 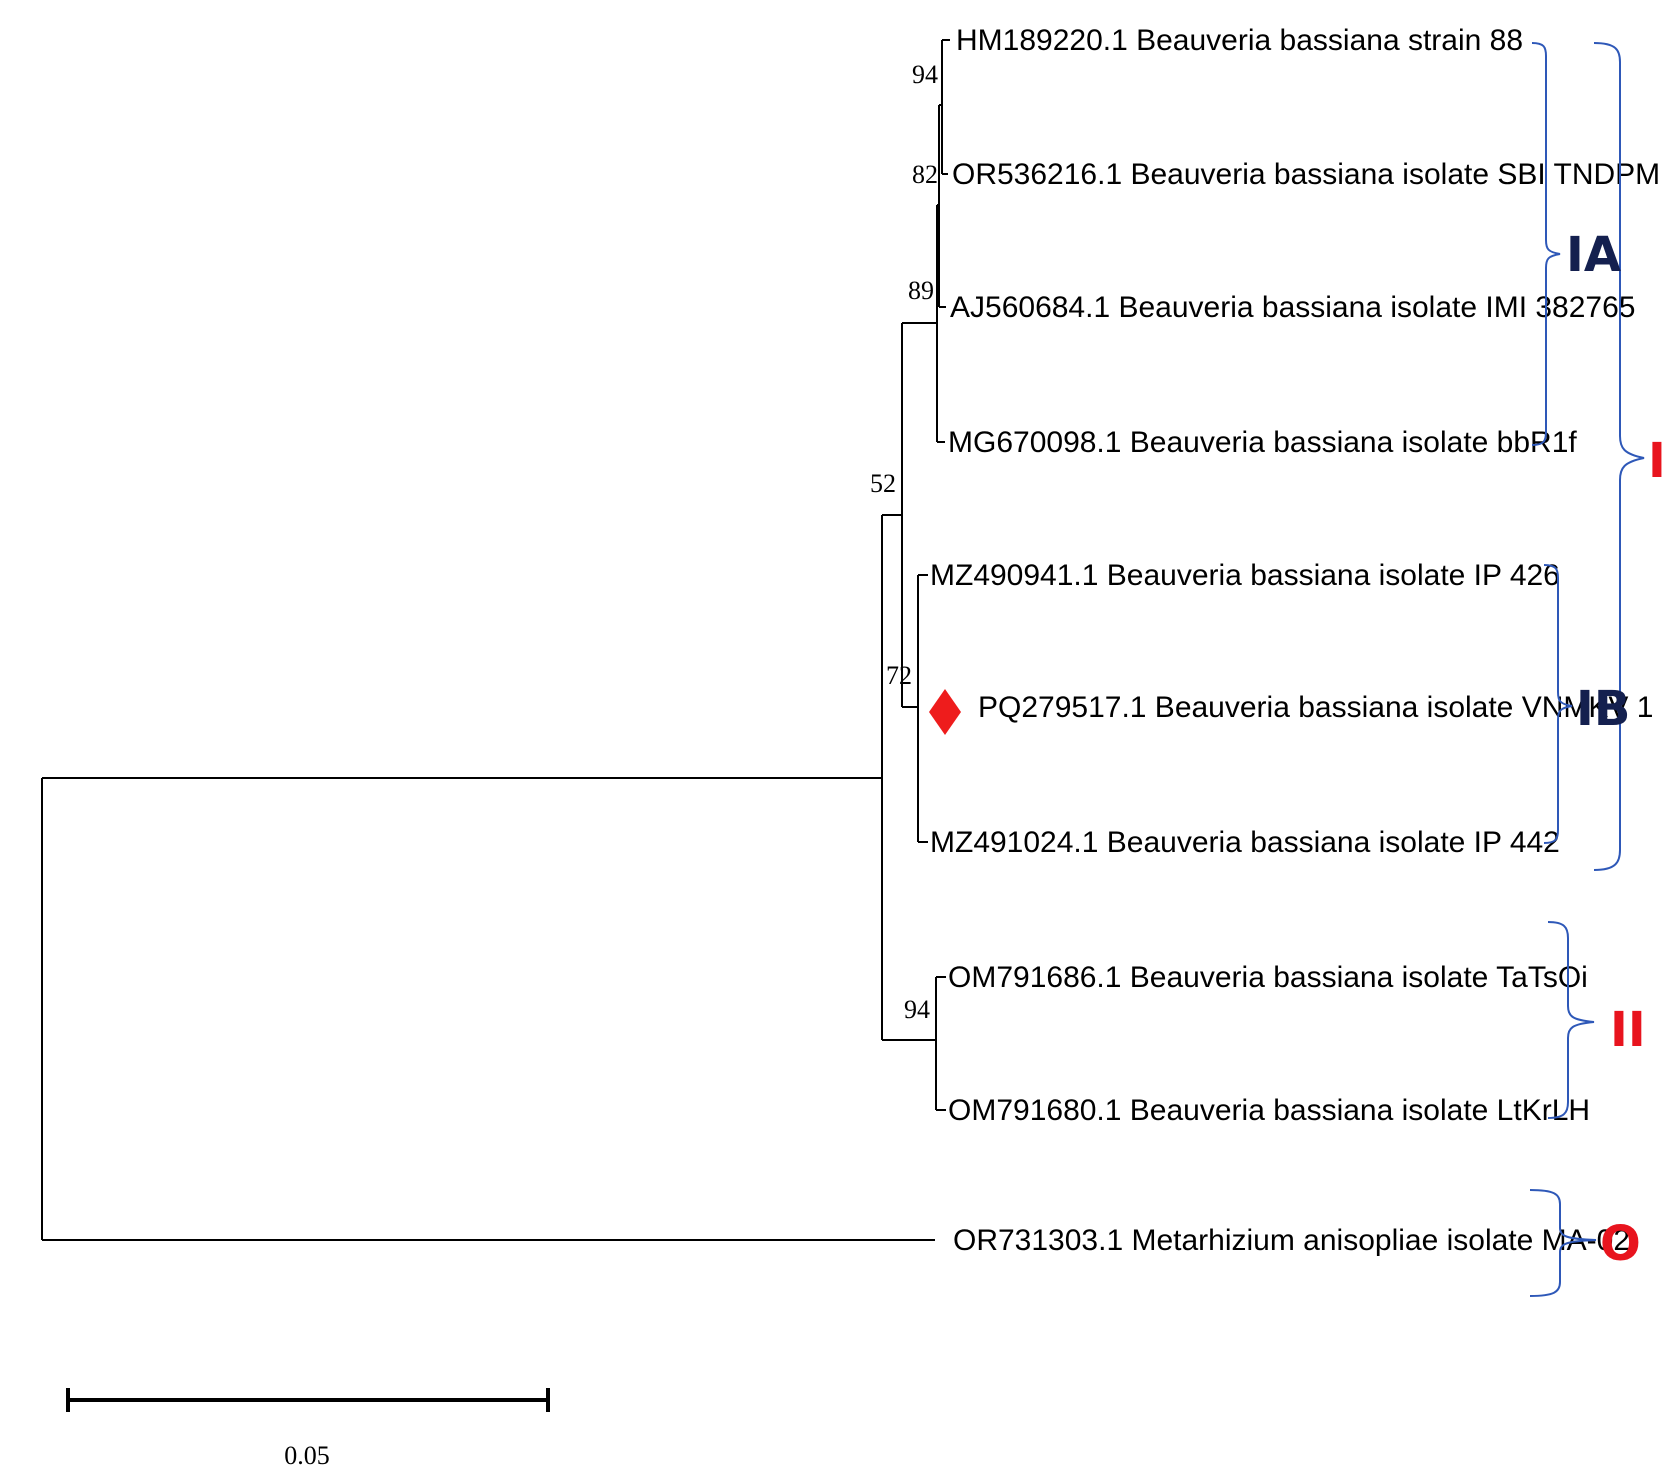 I want to click on group-label-o: O, so click(x=1620, y=1244).